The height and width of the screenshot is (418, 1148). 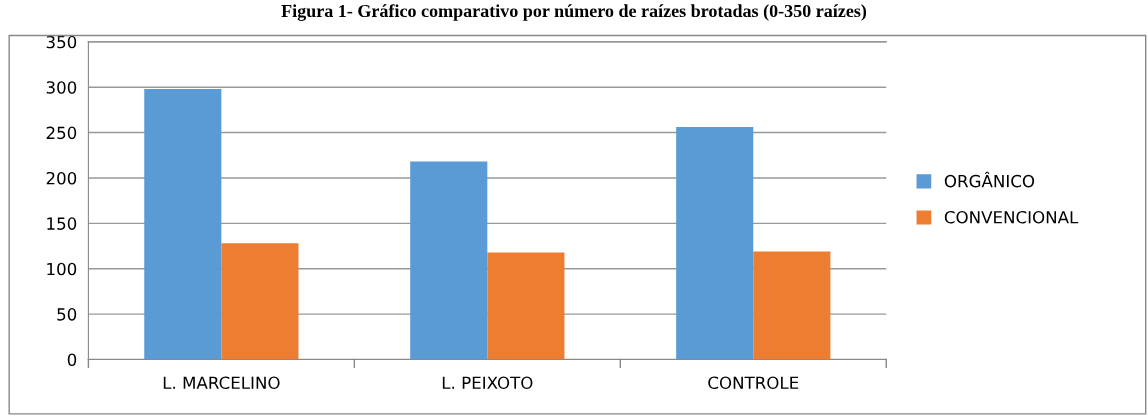 I want to click on legend-label: CONVENCIONAL, so click(x=1011, y=217).